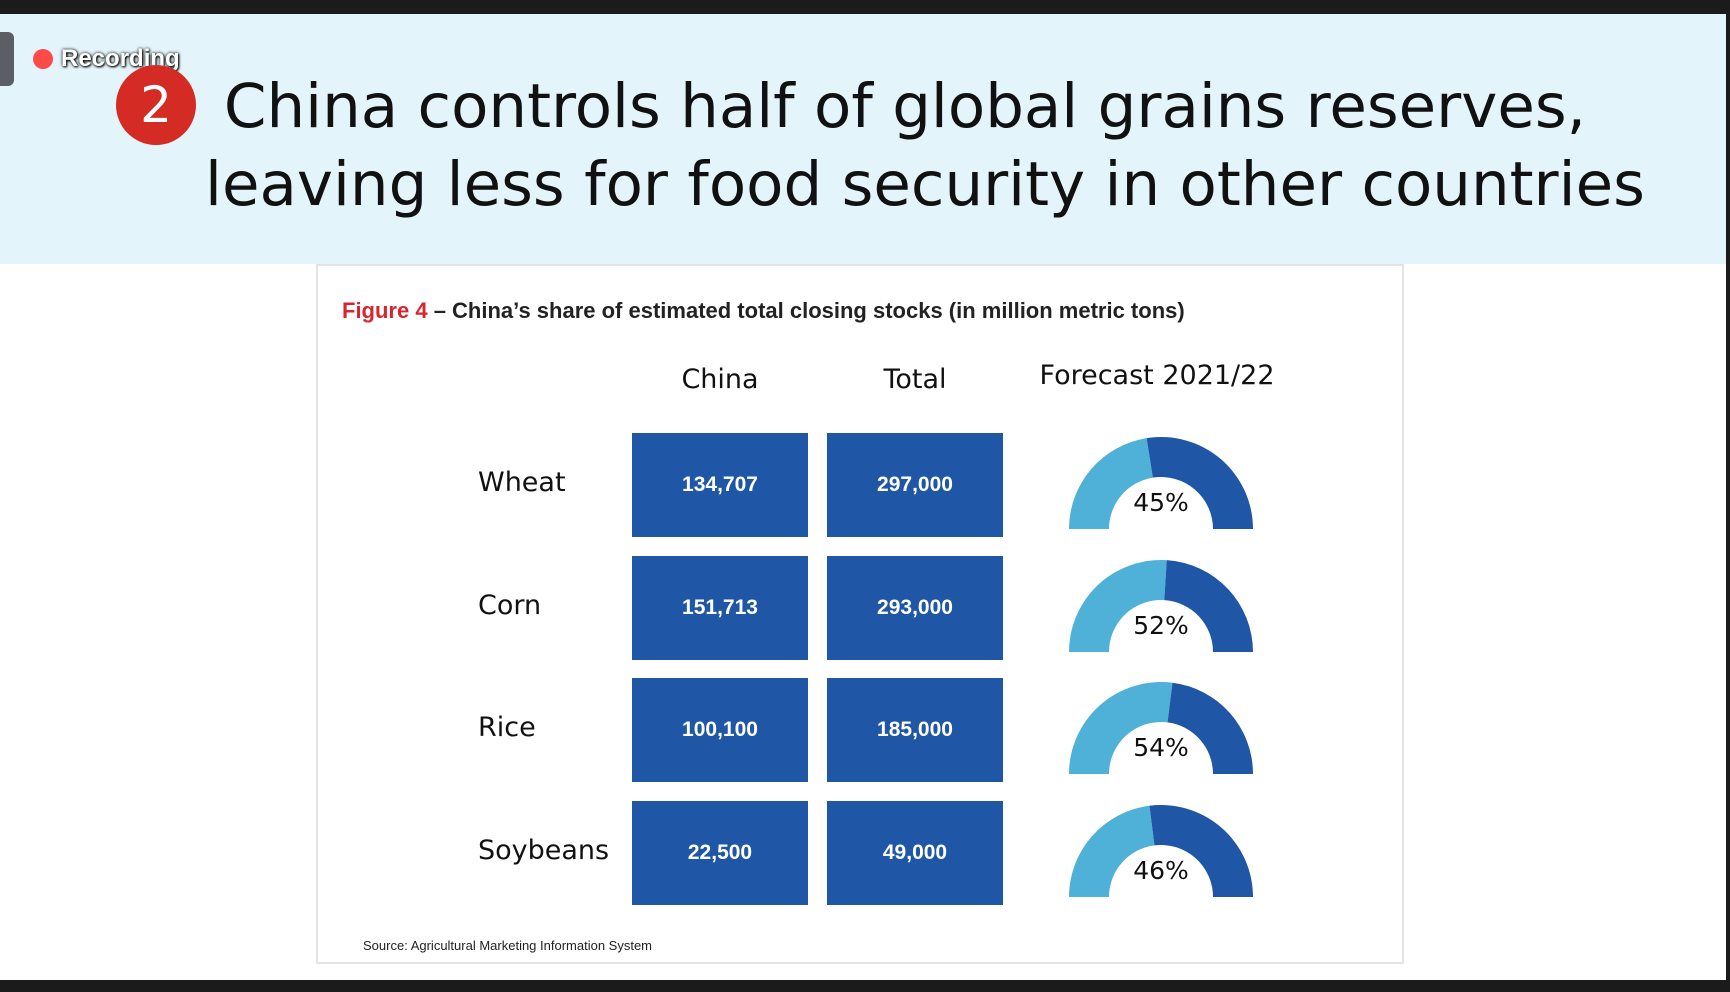 This screenshot has width=1730, height=992. What do you see at coordinates (915, 379) in the screenshot?
I see `column-header-total: Total` at bounding box center [915, 379].